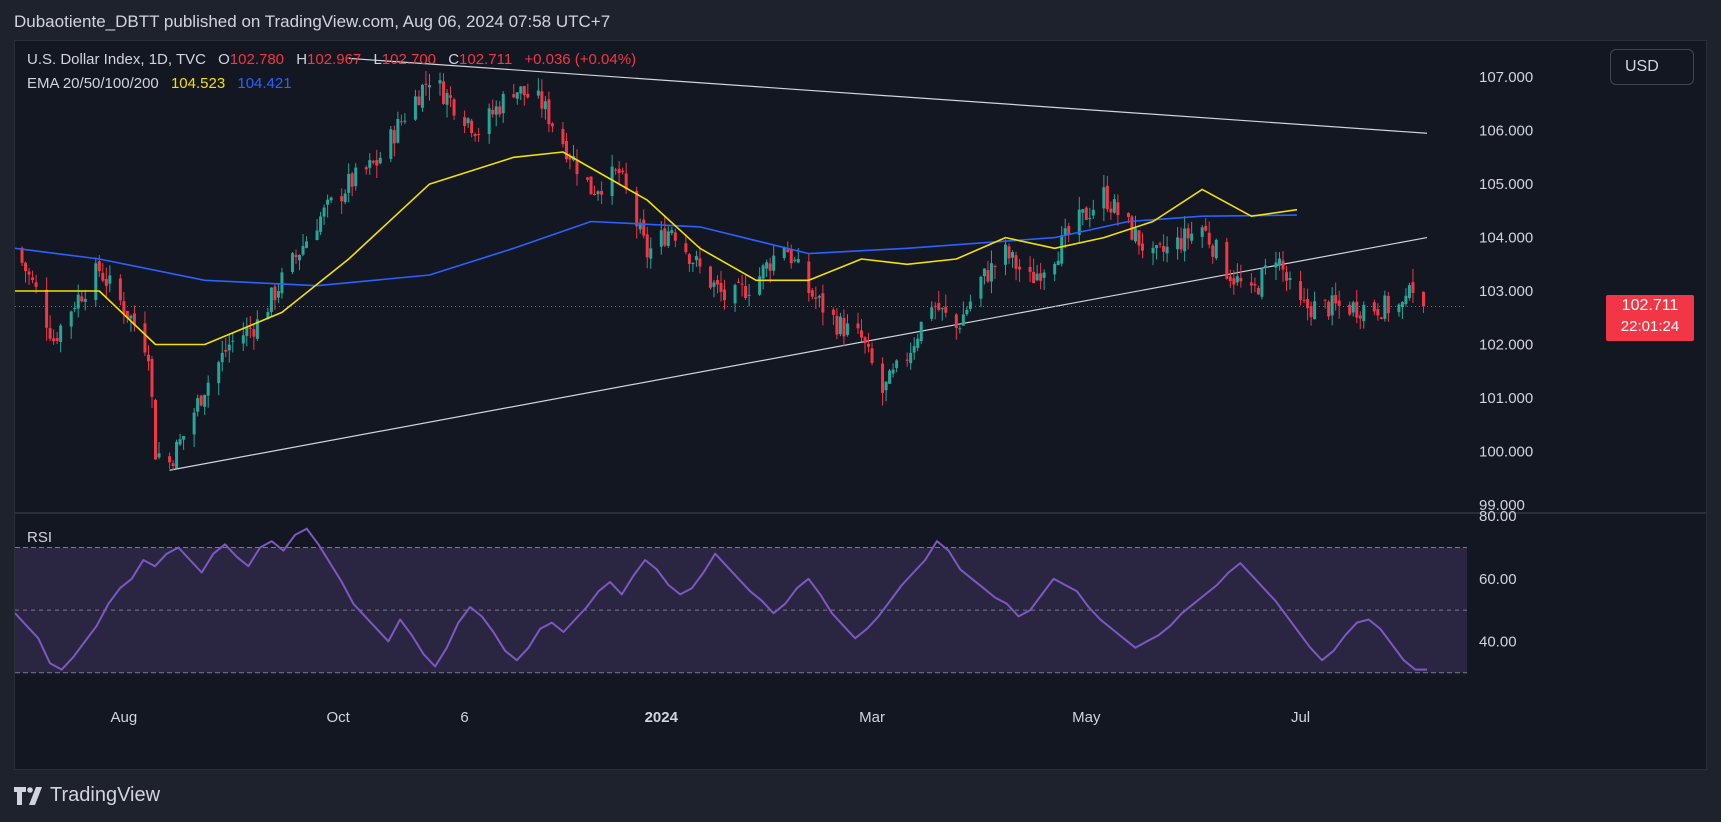 The width and height of the screenshot is (1721, 822). Describe the element at coordinates (1506, 238) in the screenshot. I see `price-axis-label: 104.000` at that location.